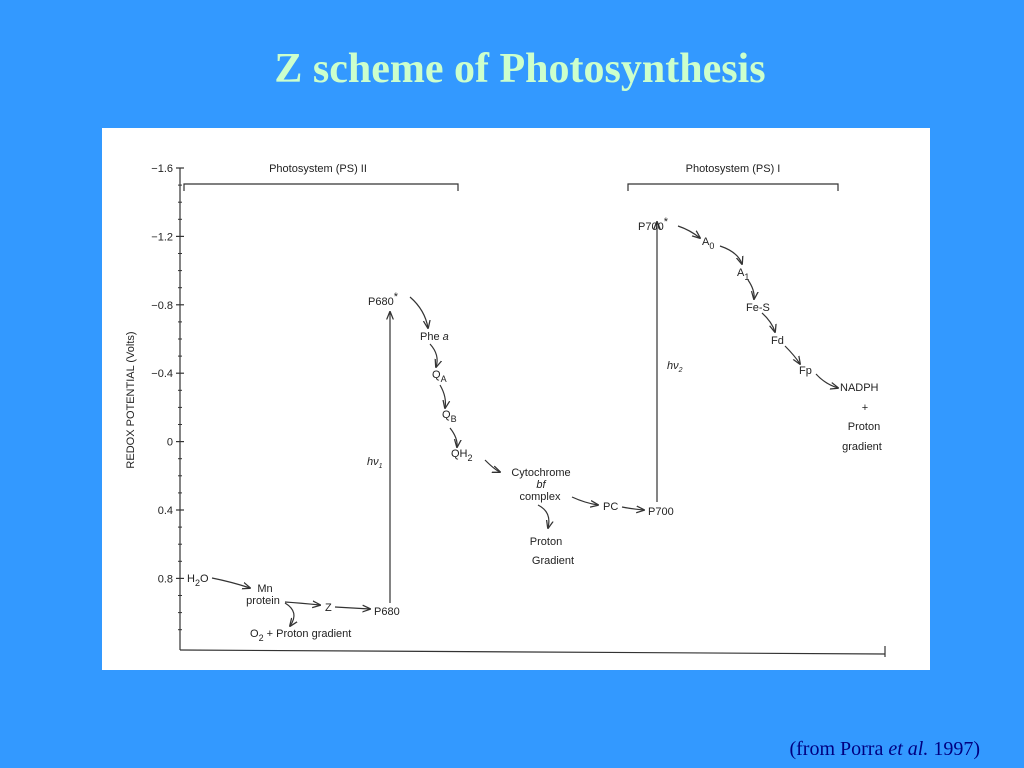  Describe the element at coordinates (733, 169) in the screenshot. I see `group-label: Photosystem (PS) I` at that location.